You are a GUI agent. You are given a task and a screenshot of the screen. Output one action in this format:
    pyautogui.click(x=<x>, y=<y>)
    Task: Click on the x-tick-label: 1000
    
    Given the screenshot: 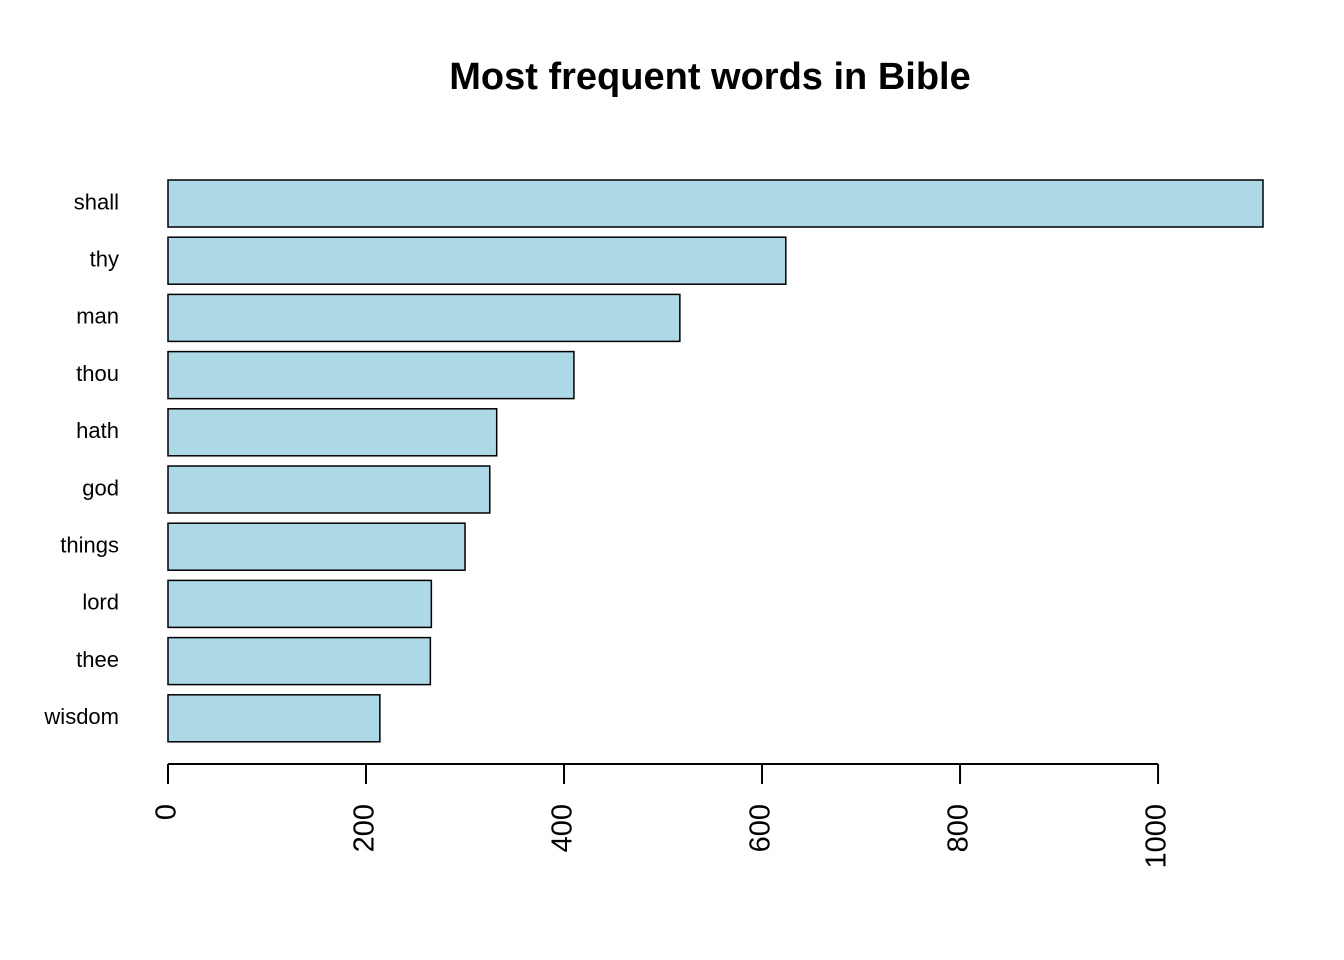 What is the action you would take?
    pyautogui.click(x=1157, y=836)
    